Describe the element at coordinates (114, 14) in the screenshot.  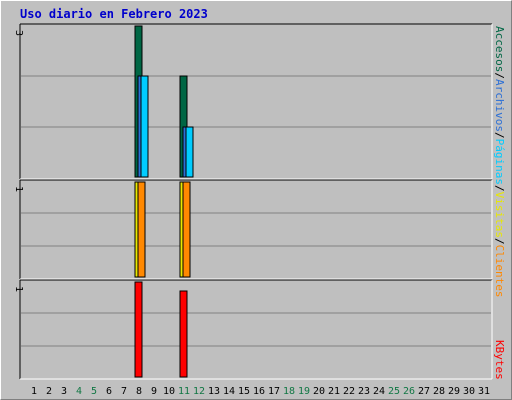
I see `chart-title: Uso diario en Febrero 2023` at that location.